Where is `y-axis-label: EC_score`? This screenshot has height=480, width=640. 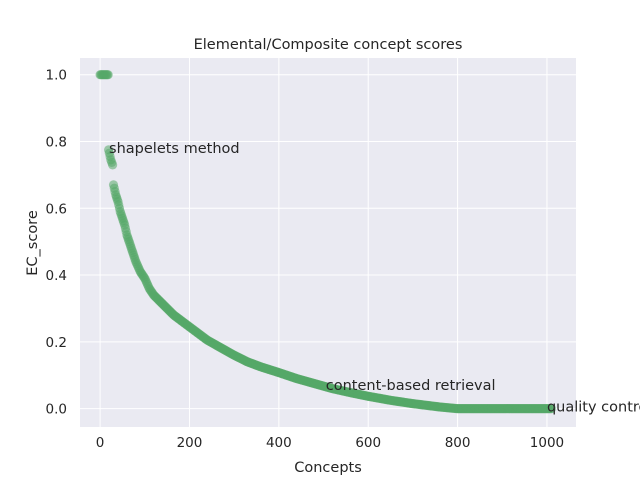
y-axis-label: EC_score is located at coordinates (33, 243).